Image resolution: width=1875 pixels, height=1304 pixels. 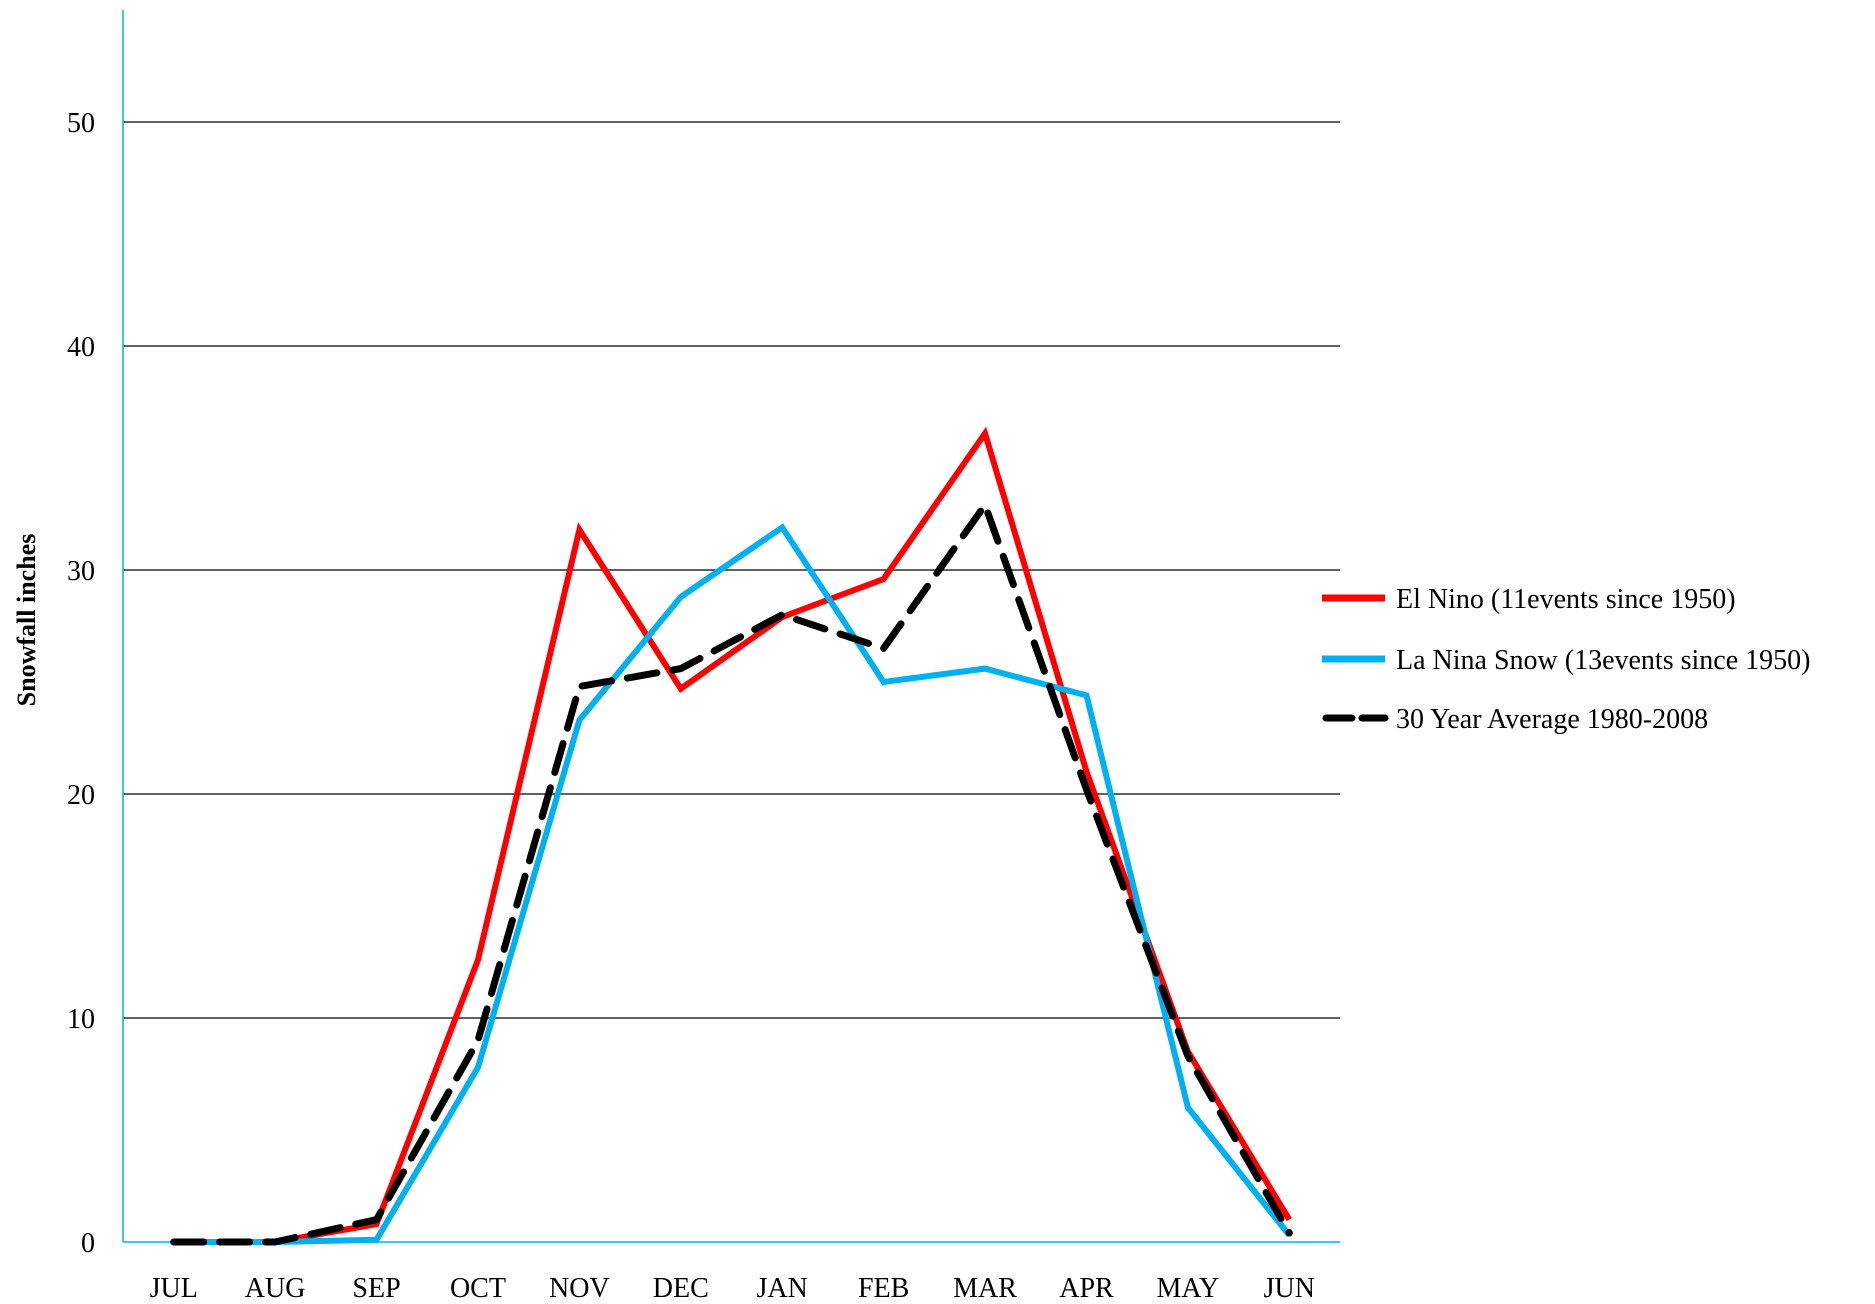 I want to click on y-tick-label: 0, so click(x=88, y=1243).